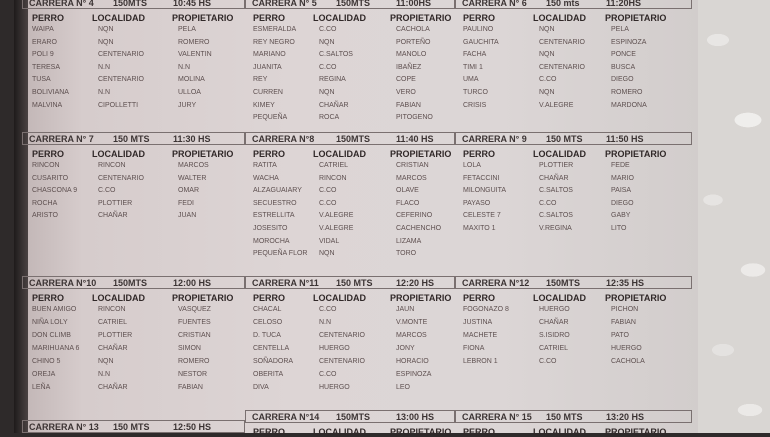 This screenshot has height=437, width=770. What do you see at coordinates (133, 282) in the screenshot?
I see `race-header: CARRERA N°10 150MTS 12:00 HS` at bounding box center [133, 282].